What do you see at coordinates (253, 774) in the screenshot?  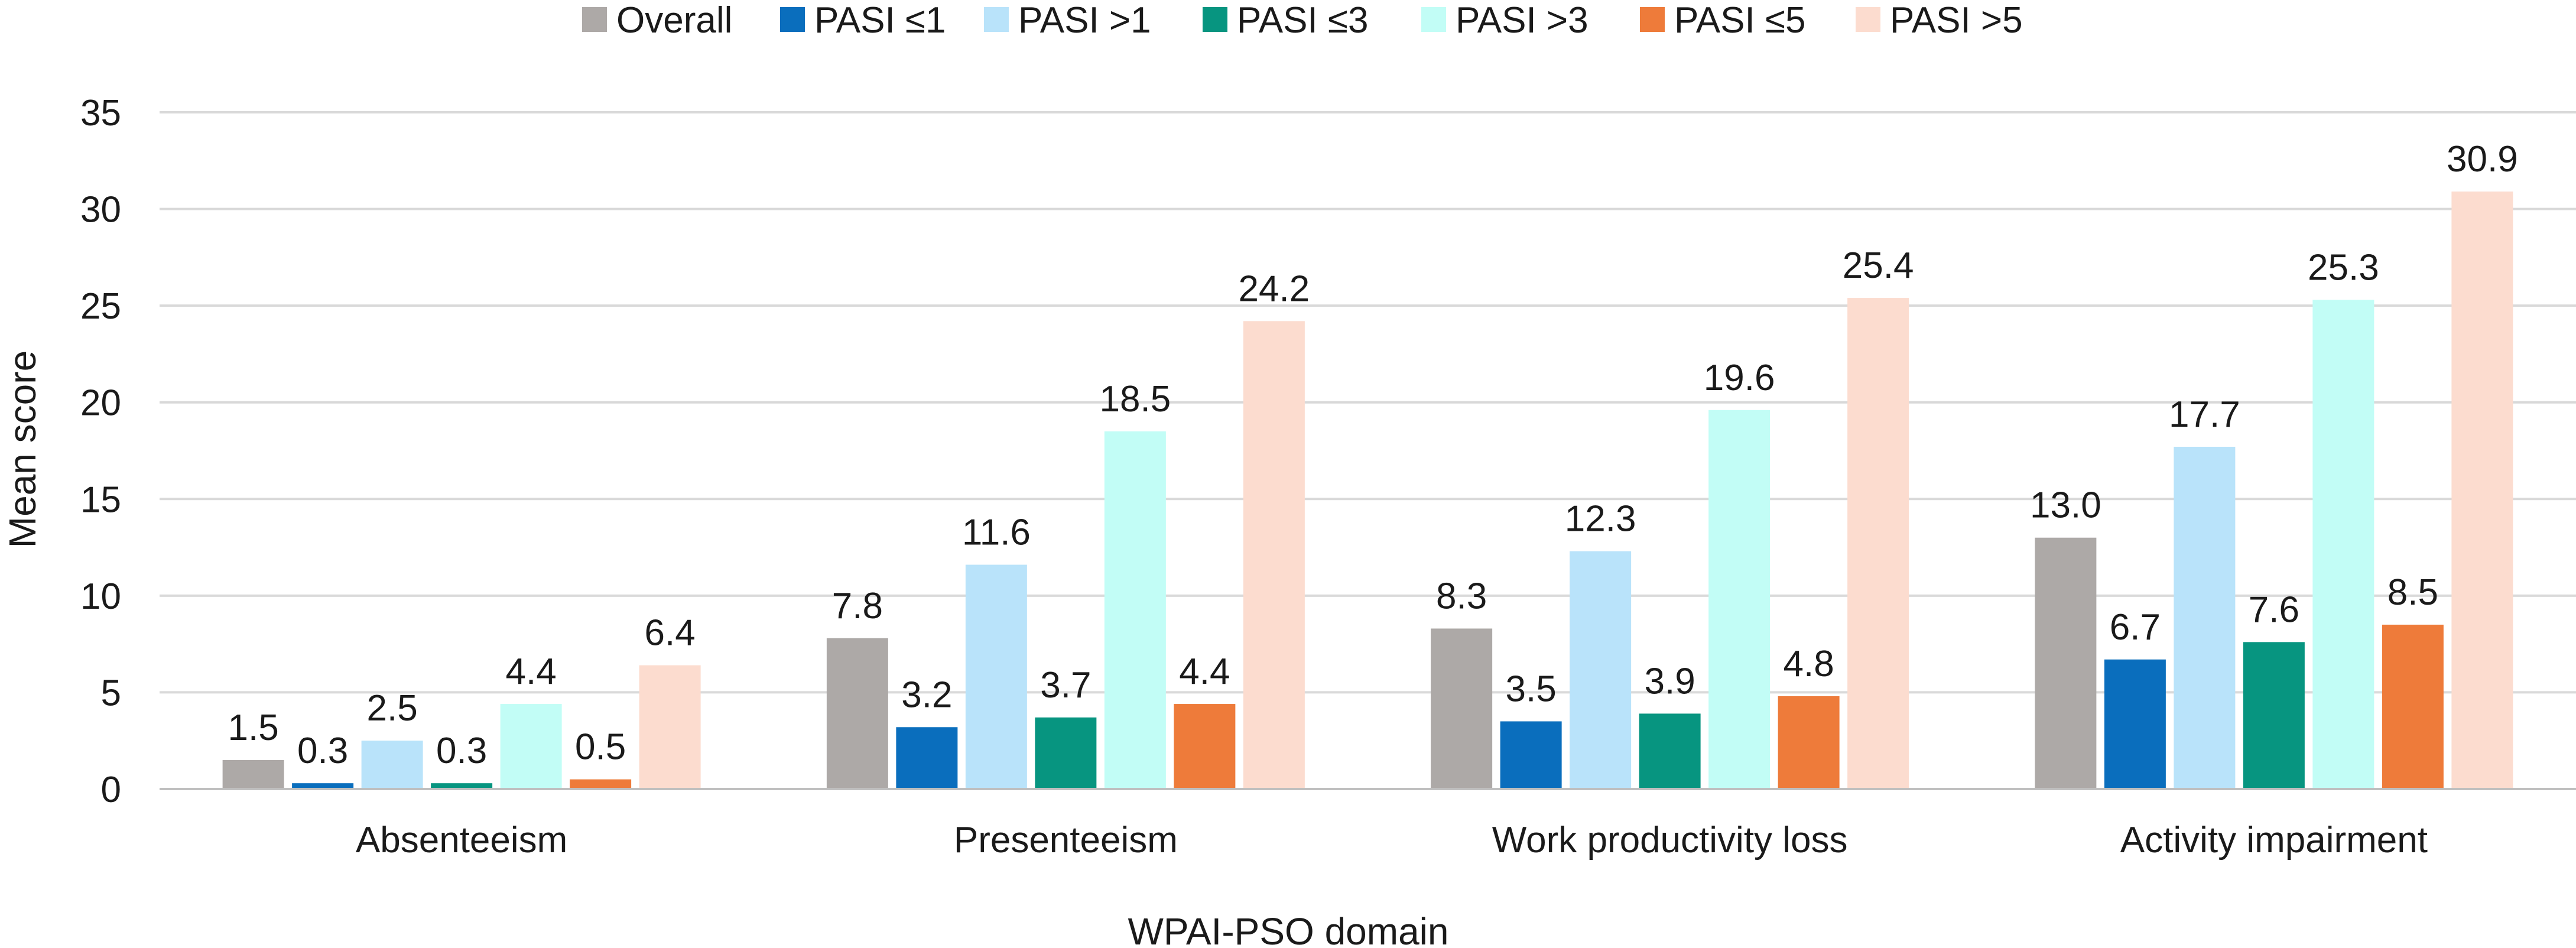 I see `bar-absenteeism-overall` at bounding box center [253, 774].